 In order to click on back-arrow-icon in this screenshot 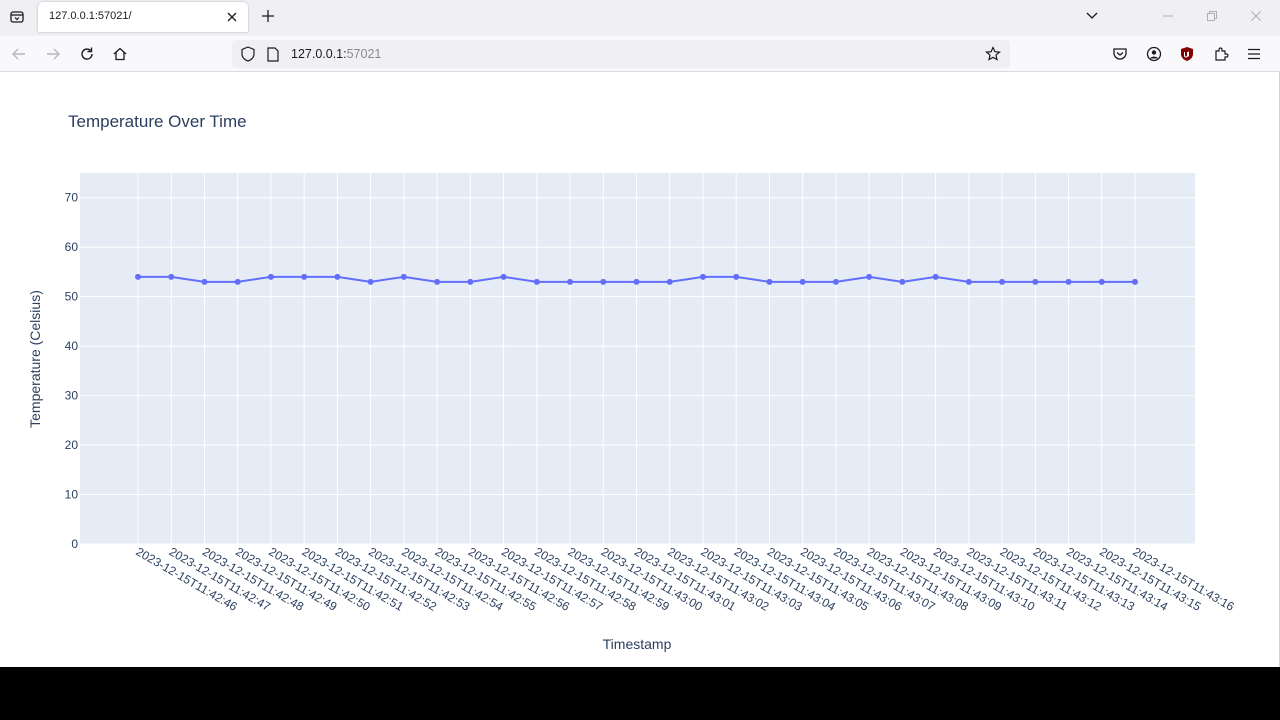, I will do `click(18, 54)`.